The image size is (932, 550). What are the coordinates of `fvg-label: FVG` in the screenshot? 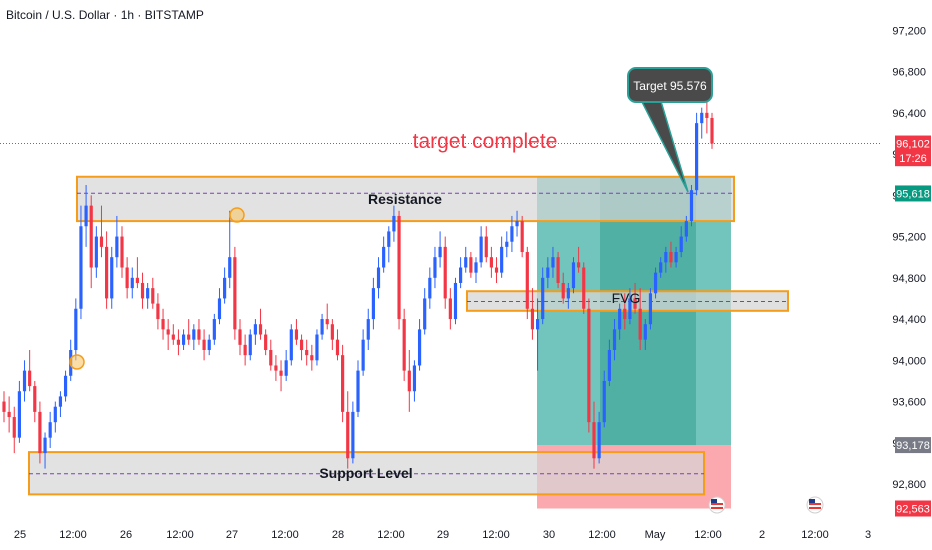 It's located at (626, 298).